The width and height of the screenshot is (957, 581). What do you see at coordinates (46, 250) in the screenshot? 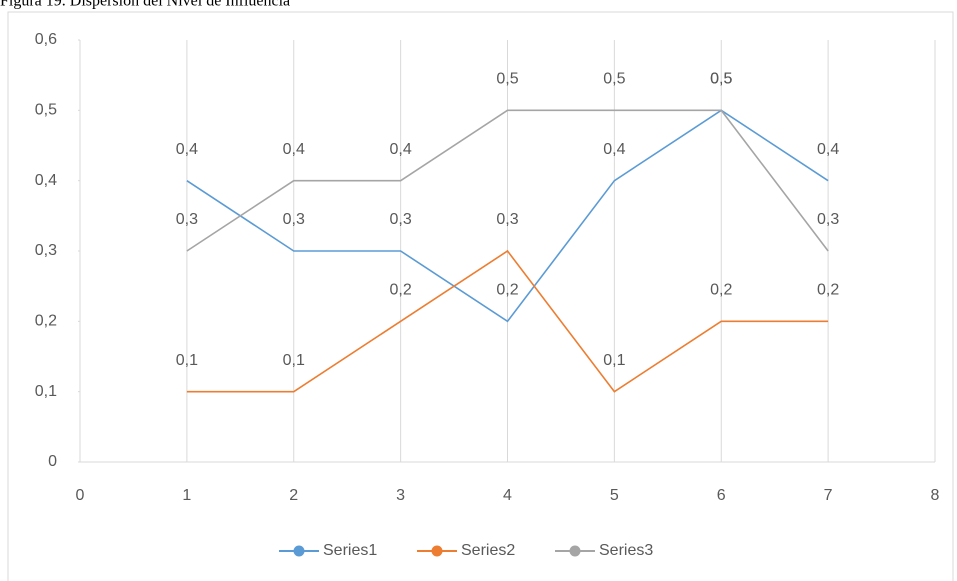
I see `y-tick-label: 0,3` at bounding box center [46, 250].